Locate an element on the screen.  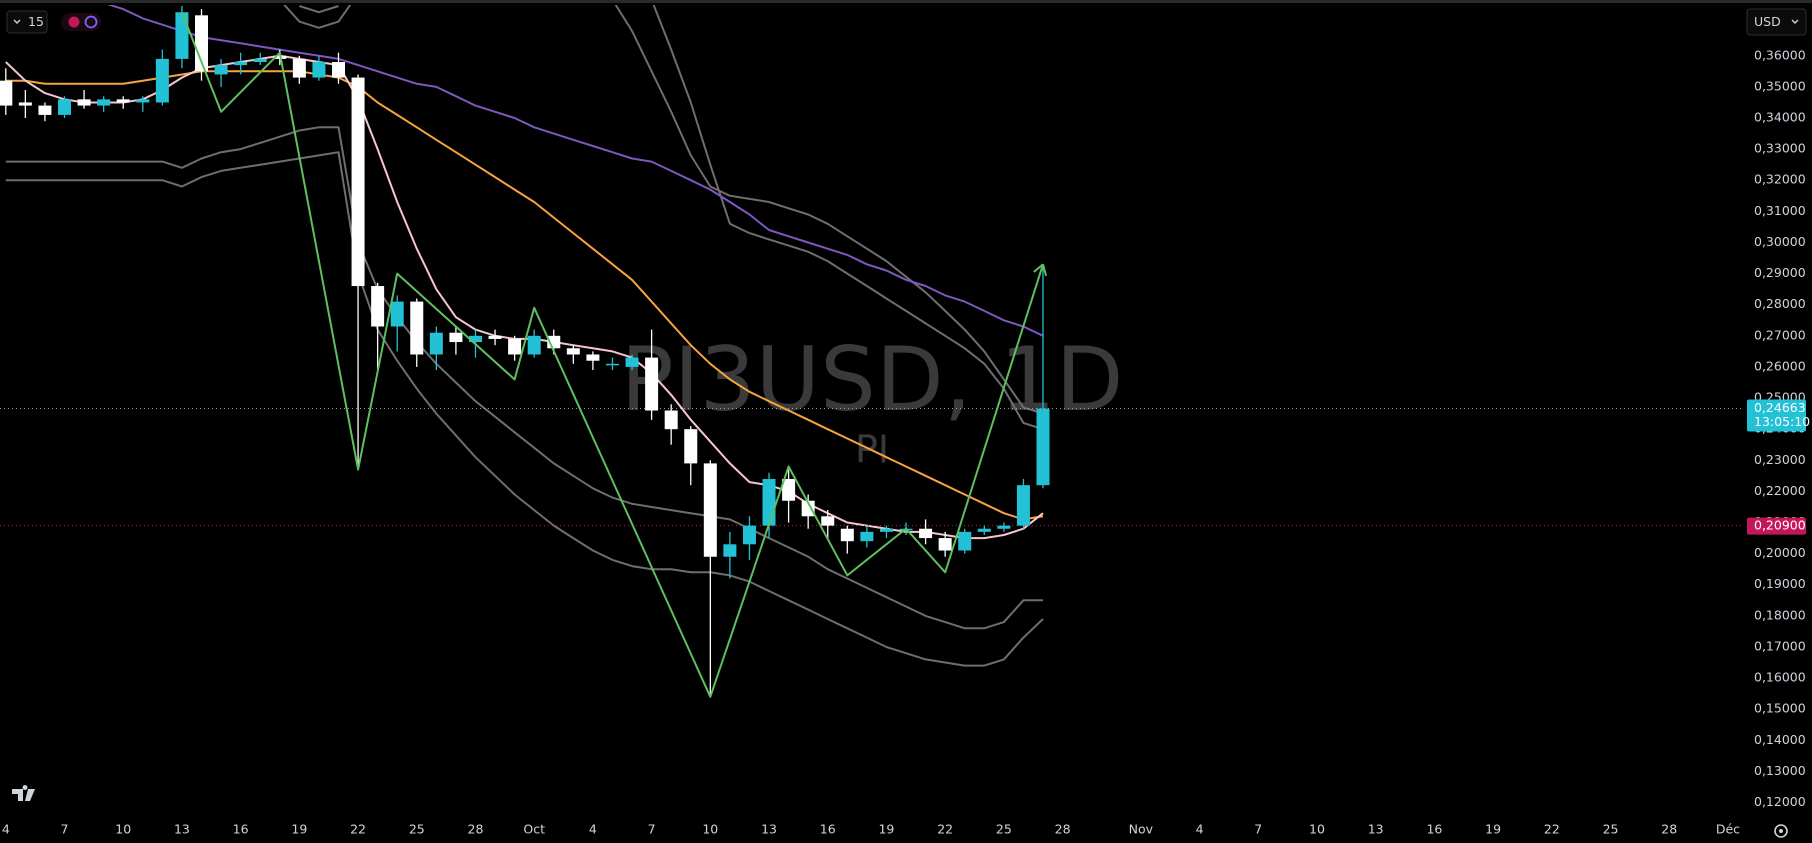
y-tick-label: 0,15000 is located at coordinates (1780, 708).